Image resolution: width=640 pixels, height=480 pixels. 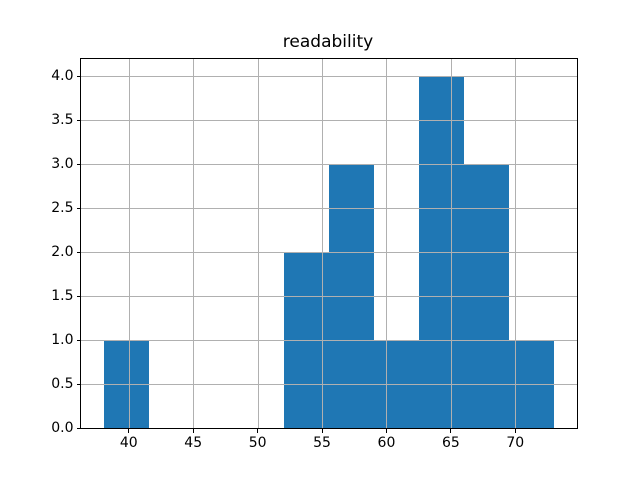 What do you see at coordinates (62, 296) in the screenshot?
I see `y-tick-label: 1.5` at bounding box center [62, 296].